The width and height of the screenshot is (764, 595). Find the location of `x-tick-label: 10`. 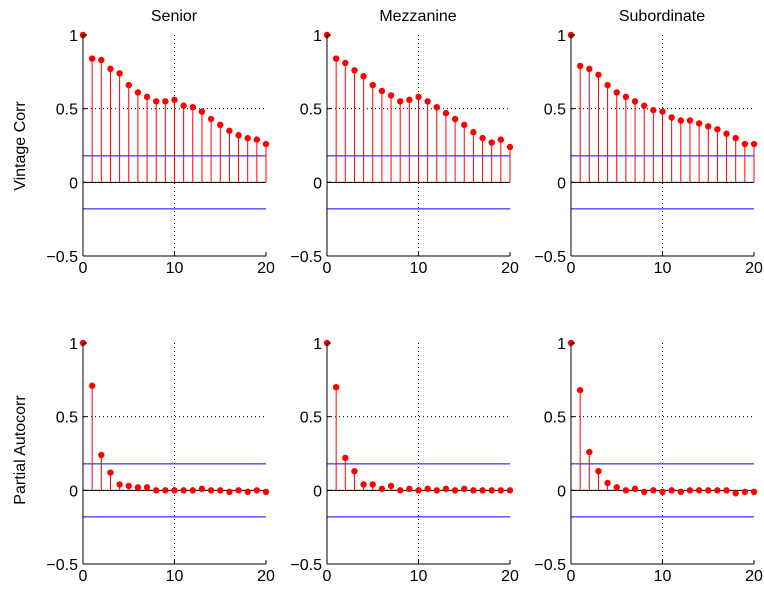

x-tick-label: 10 is located at coordinates (175, 576).